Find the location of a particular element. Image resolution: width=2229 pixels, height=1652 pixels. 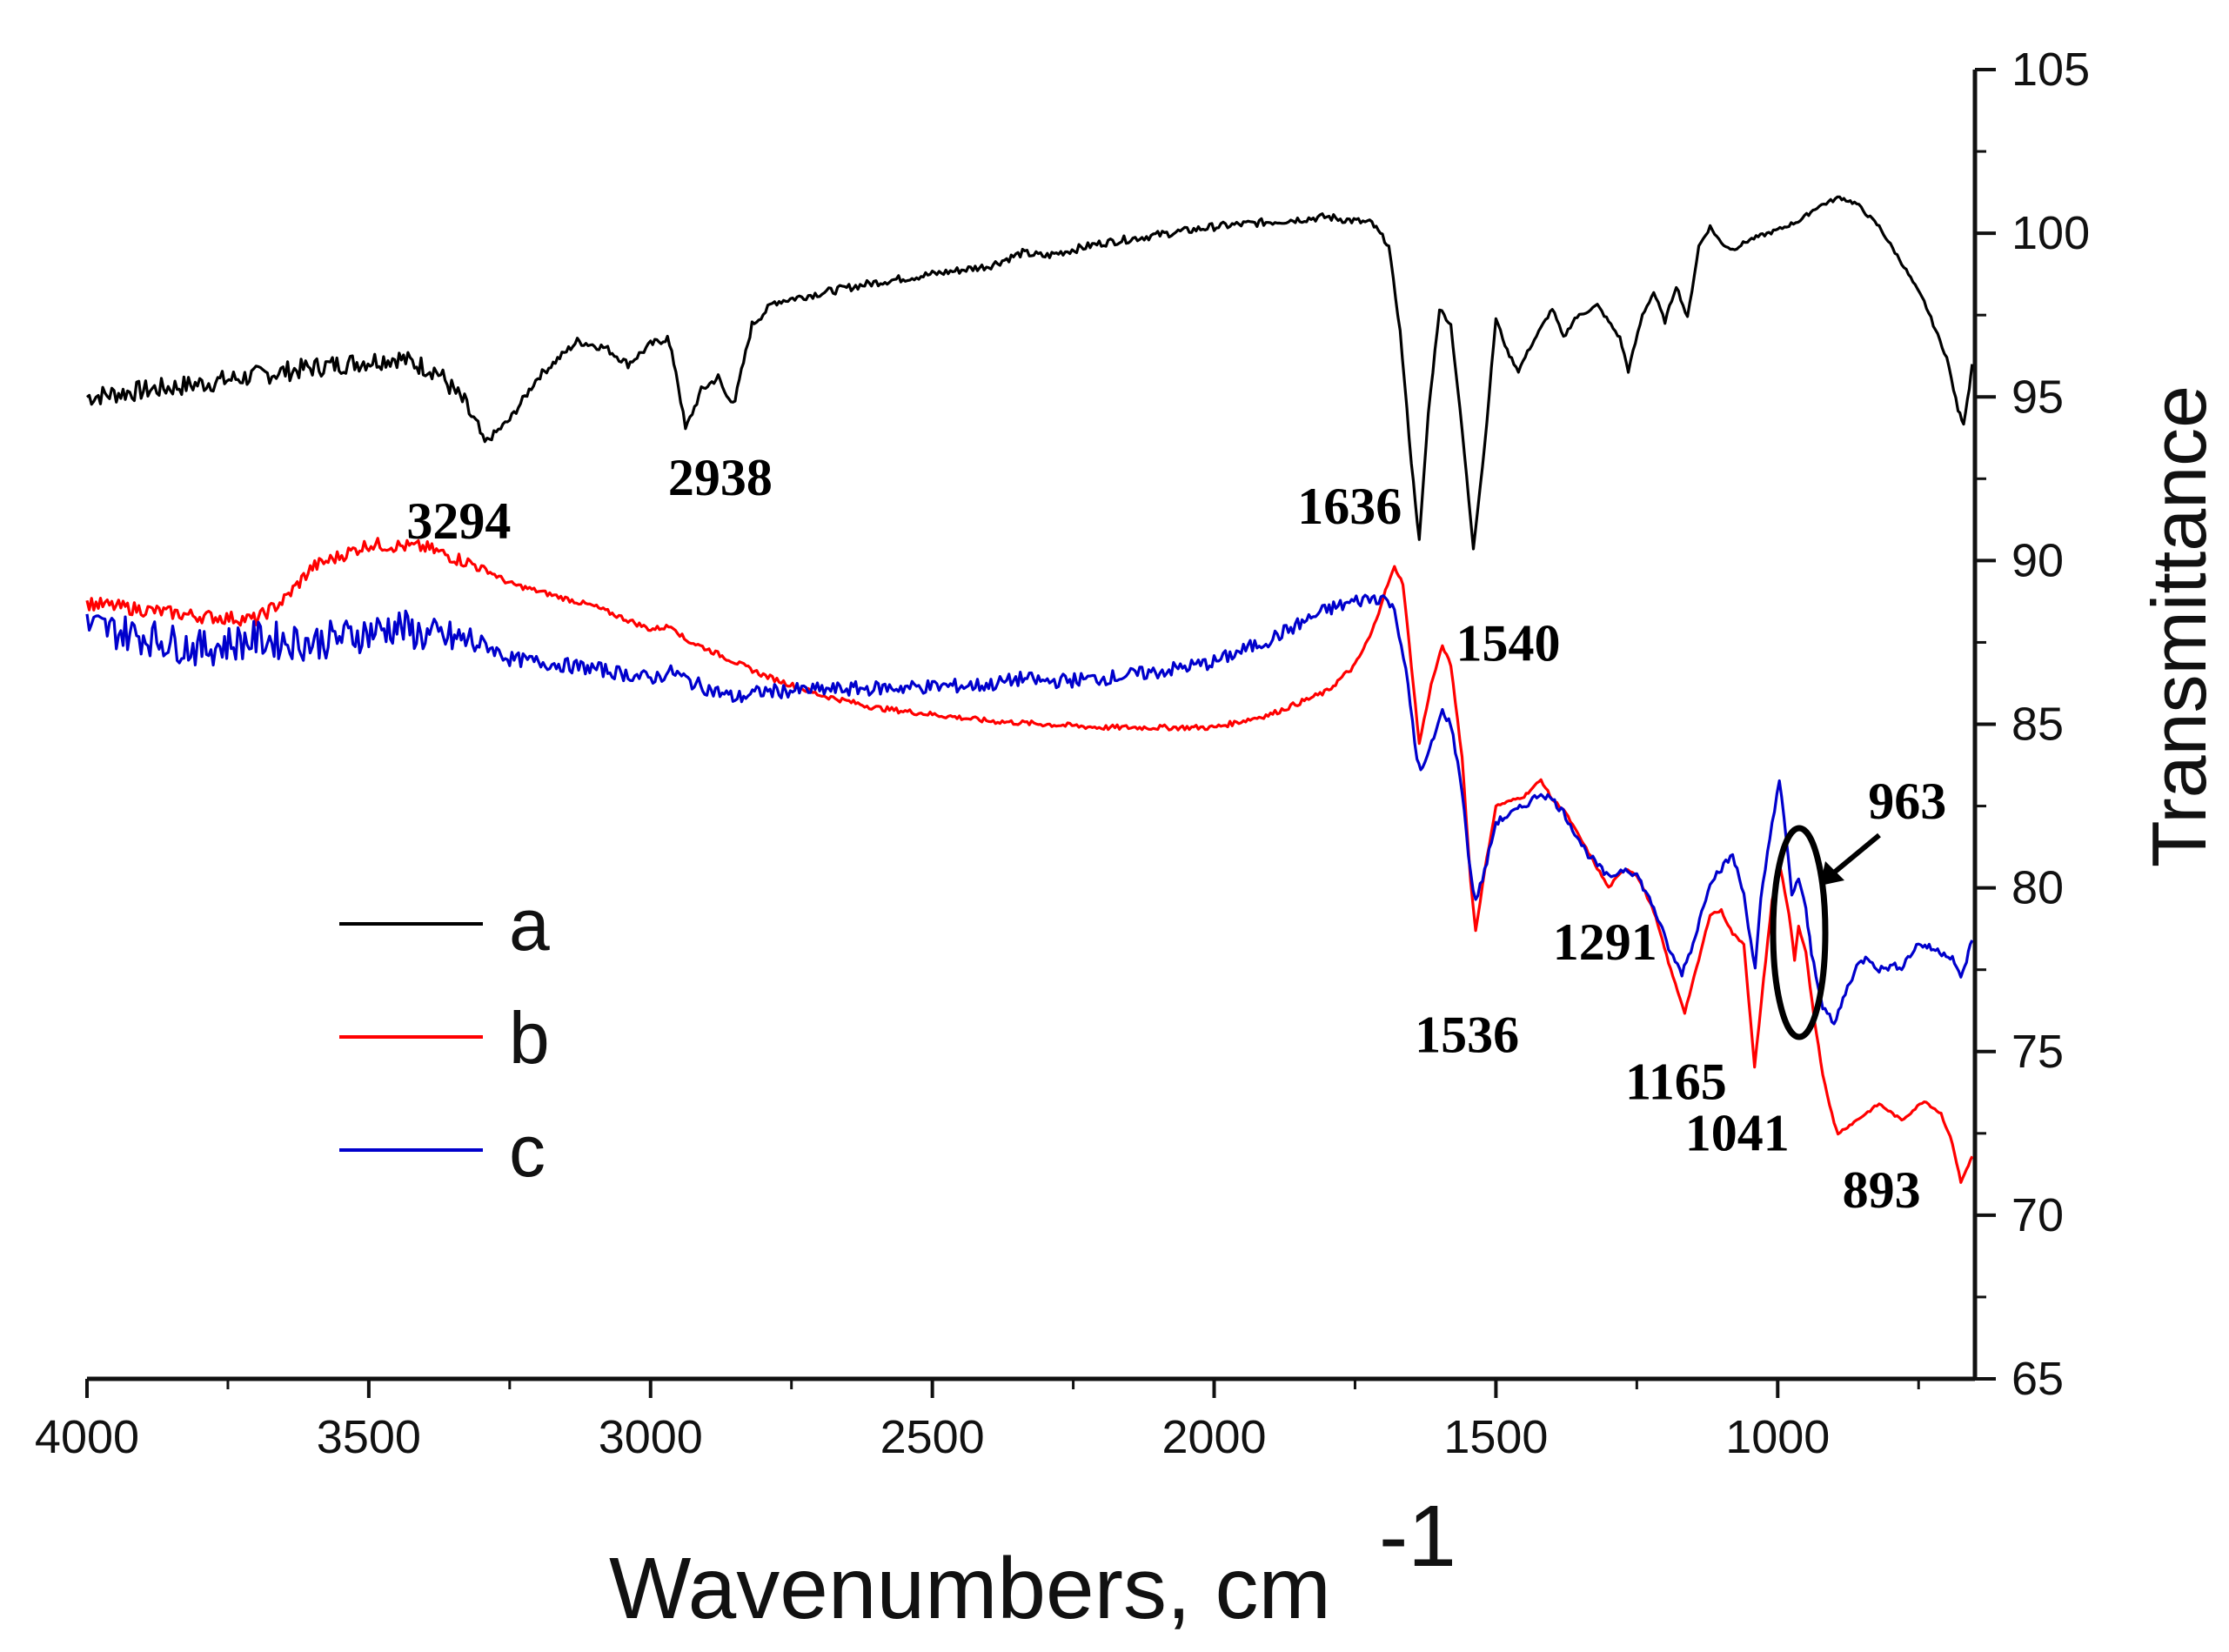

x-tick-label: 1500 is located at coordinates (1495, 1437).